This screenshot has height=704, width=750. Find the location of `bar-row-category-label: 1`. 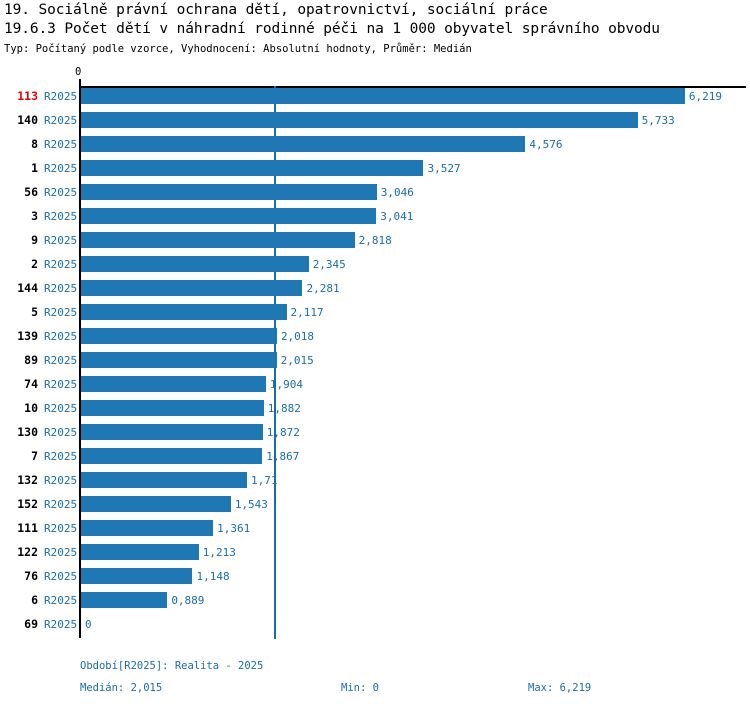

bar-row-category-label: 1 is located at coordinates (34, 168).